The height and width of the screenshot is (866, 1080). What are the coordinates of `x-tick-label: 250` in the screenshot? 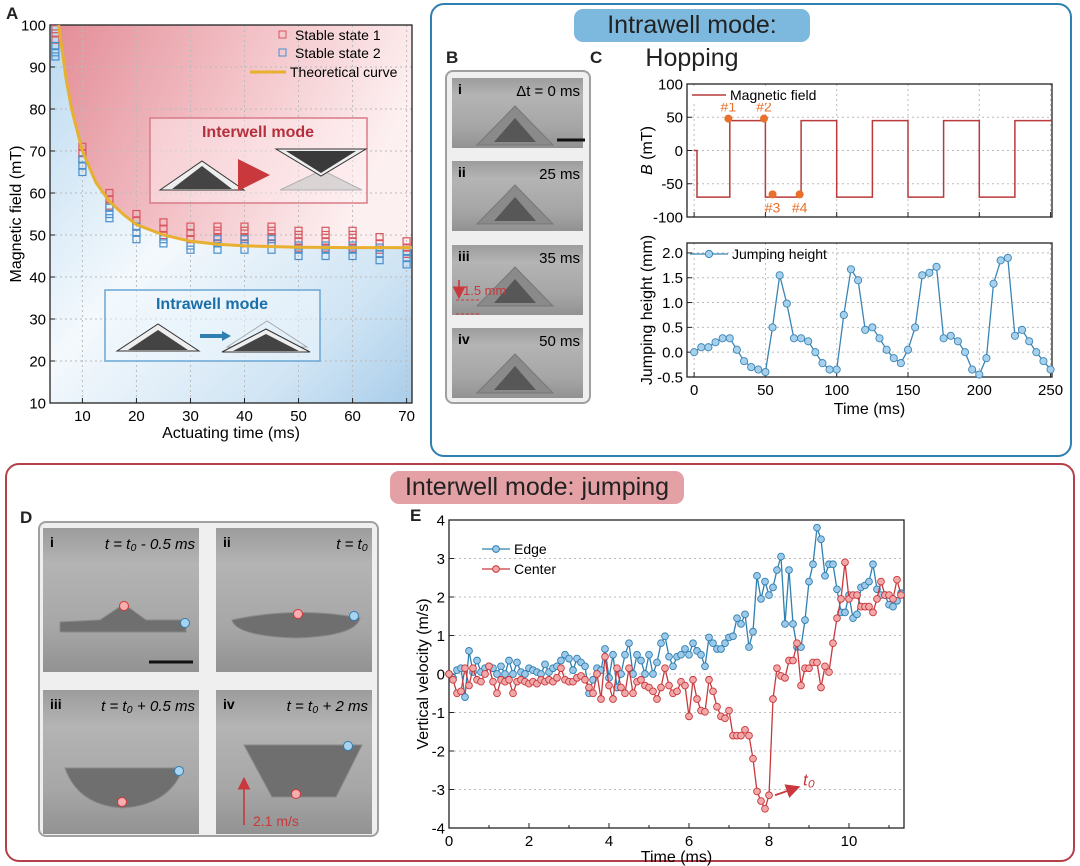 It's located at (1050, 390).